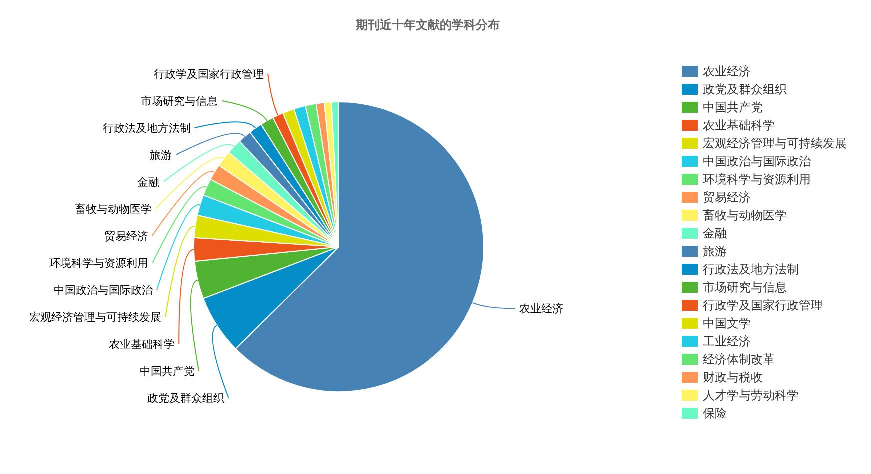  What do you see at coordinates (751, 269) in the screenshot?
I see `legend-label: 行政法及地方法制` at bounding box center [751, 269].